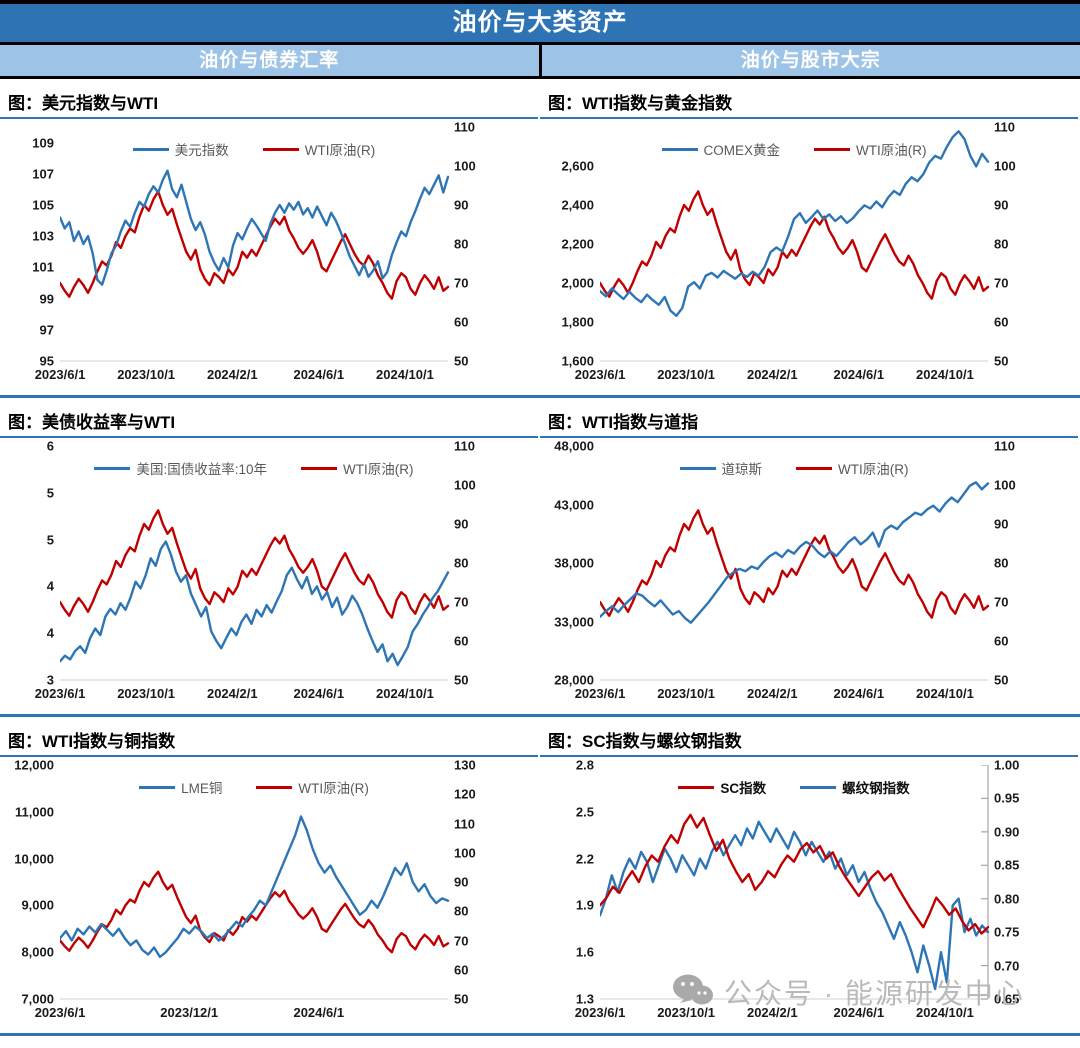  What do you see at coordinates (43, 236) in the screenshot?
I see `axis-tick-left: 103` at bounding box center [43, 236].